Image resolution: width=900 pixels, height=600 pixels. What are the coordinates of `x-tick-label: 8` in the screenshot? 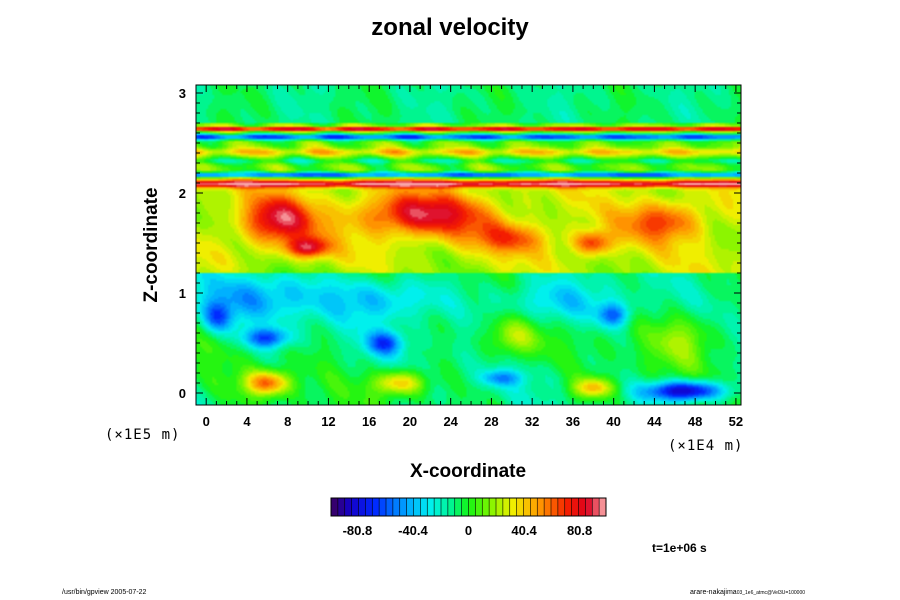 It's located at (287, 421).